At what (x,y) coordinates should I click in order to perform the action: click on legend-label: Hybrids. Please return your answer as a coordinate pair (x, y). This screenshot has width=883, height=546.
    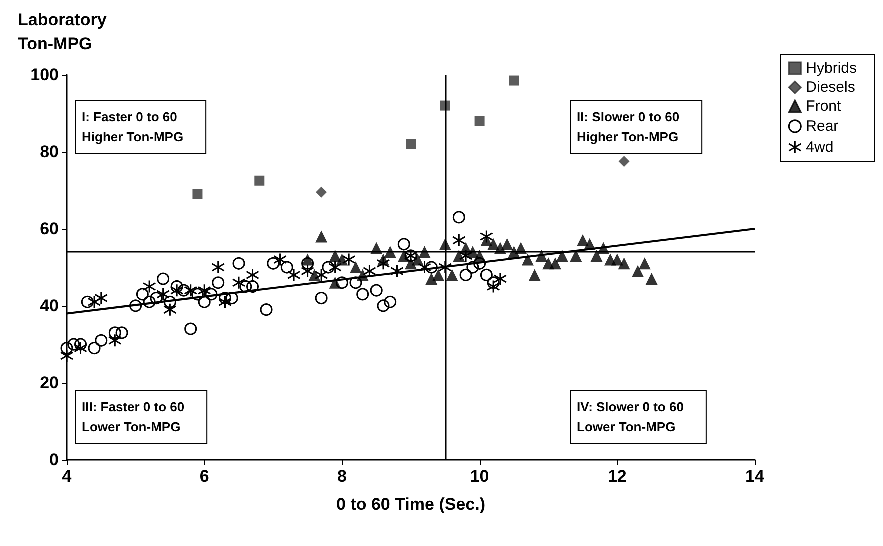
    Looking at the image, I should click on (832, 68).